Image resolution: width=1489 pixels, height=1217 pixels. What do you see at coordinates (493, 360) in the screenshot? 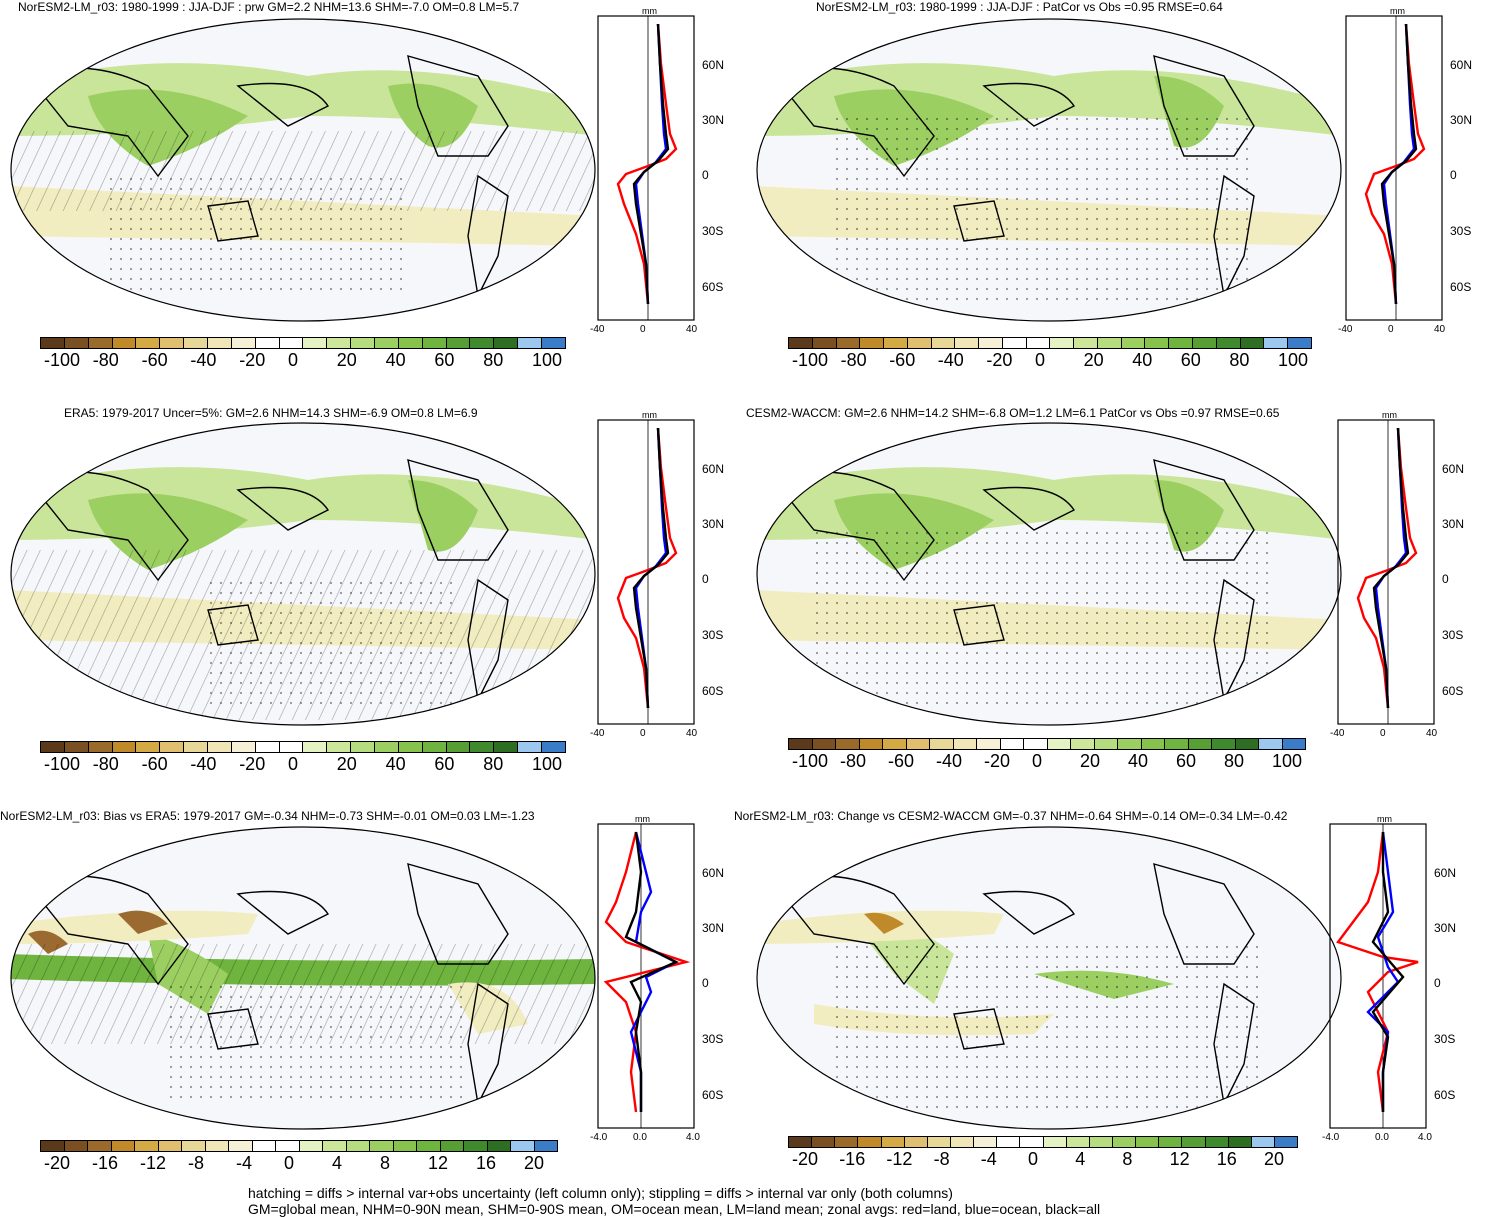
I see `colorbar-tick-label: 80` at bounding box center [493, 360].